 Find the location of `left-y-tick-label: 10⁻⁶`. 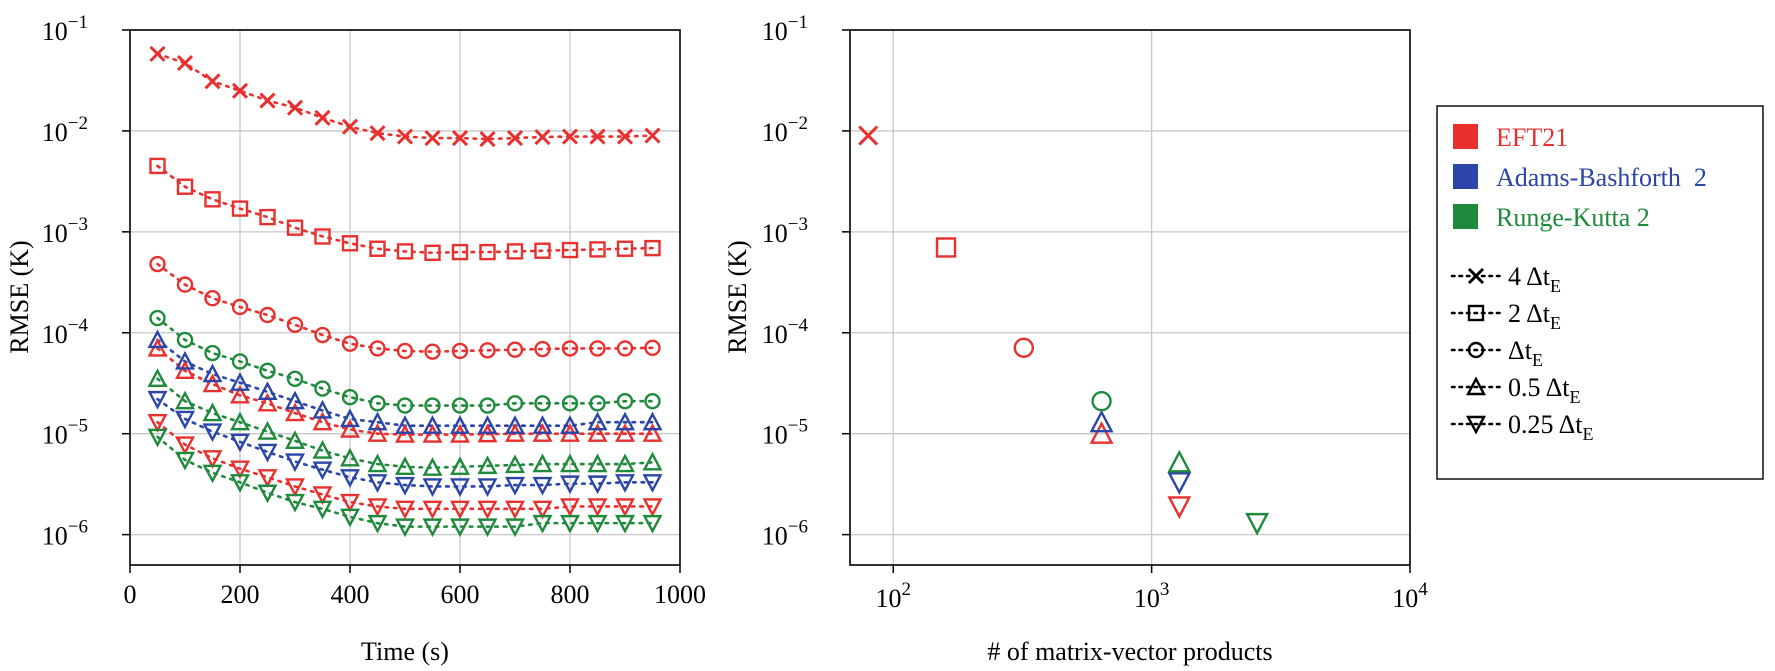

left-y-tick-label: 10⁻⁶ is located at coordinates (65, 534).